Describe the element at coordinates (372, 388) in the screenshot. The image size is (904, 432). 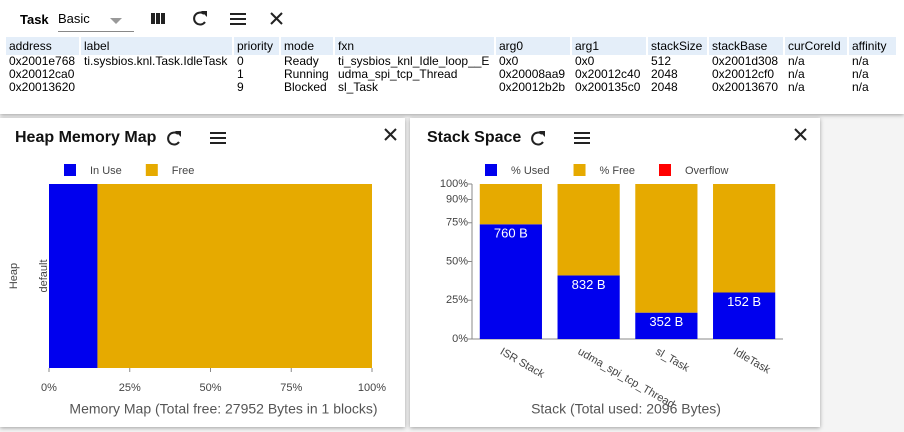
I see `x-tick-label: 100%` at that location.